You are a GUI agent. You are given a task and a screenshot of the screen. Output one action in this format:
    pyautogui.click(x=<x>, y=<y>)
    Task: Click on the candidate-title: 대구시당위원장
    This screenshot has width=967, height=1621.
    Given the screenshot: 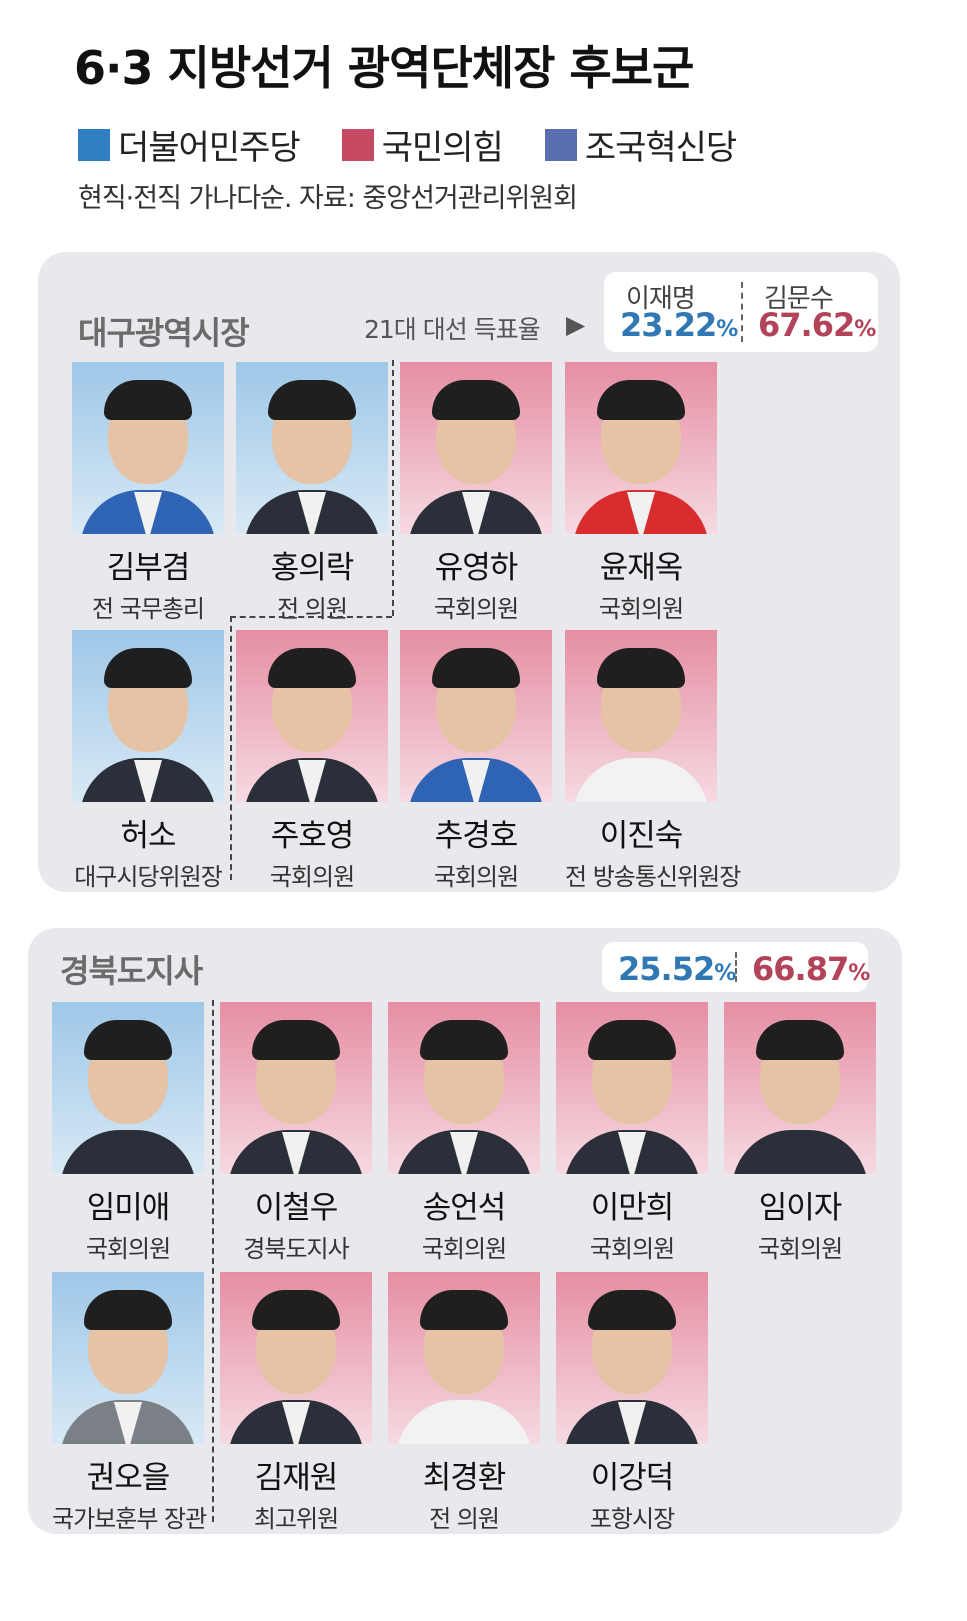 What is the action you would take?
    pyautogui.click(x=148, y=877)
    